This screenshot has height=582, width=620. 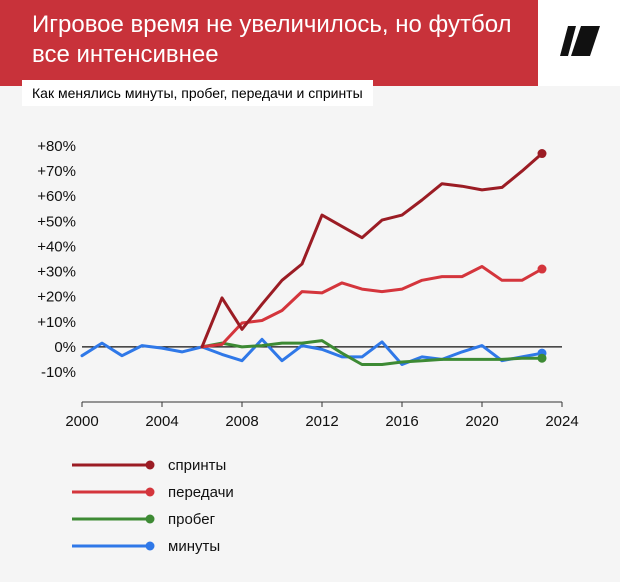 What do you see at coordinates (56, 196) in the screenshot?
I see `y-tick-label: +60%` at bounding box center [56, 196].